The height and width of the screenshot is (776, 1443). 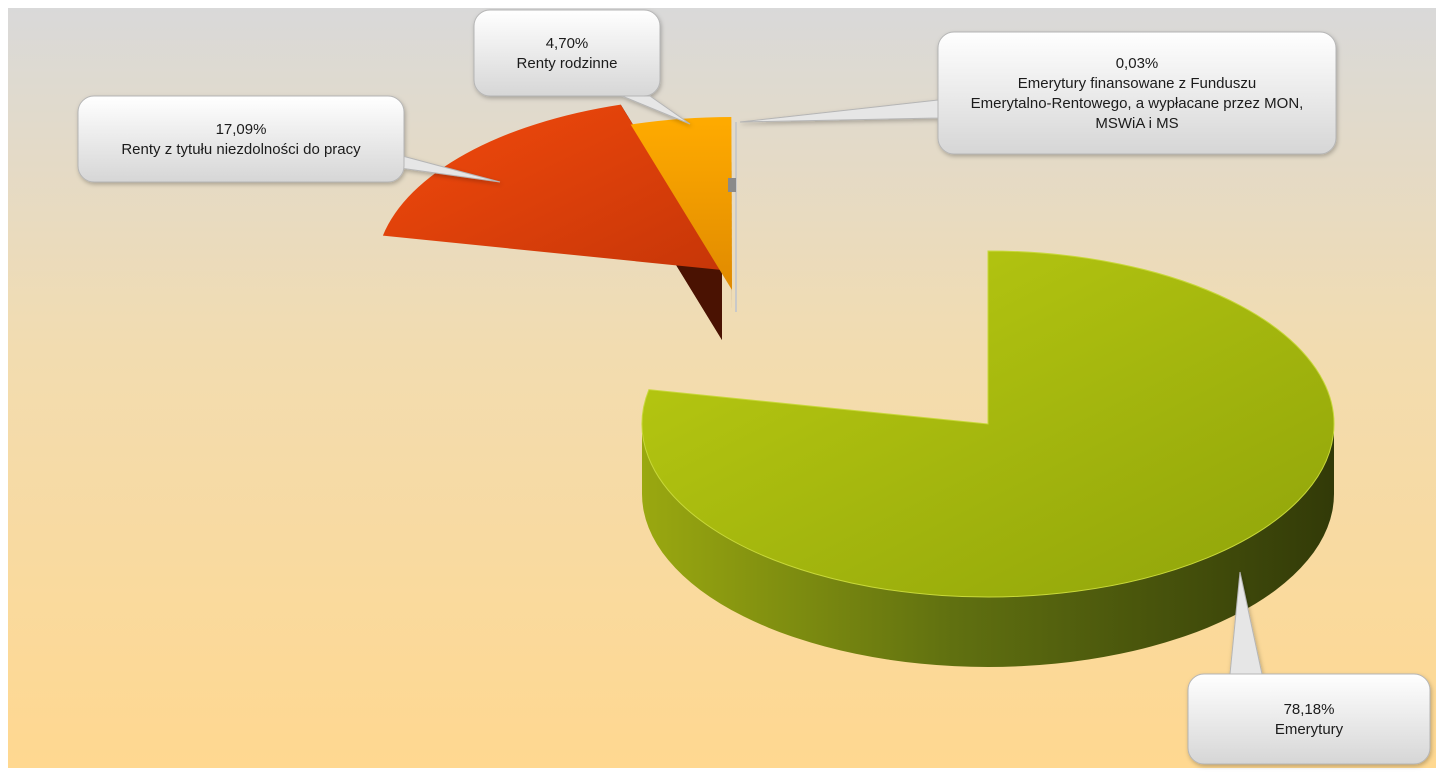 What do you see at coordinates (1137, 83) in the screenshot?
I see `data-label-category: Emerytury finansowane z Funduszu` at bounding box center [1137, 83].